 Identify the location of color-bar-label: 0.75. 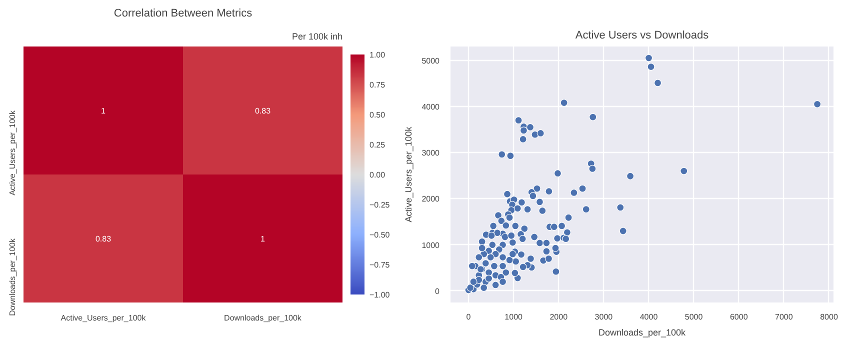
(378, 85).